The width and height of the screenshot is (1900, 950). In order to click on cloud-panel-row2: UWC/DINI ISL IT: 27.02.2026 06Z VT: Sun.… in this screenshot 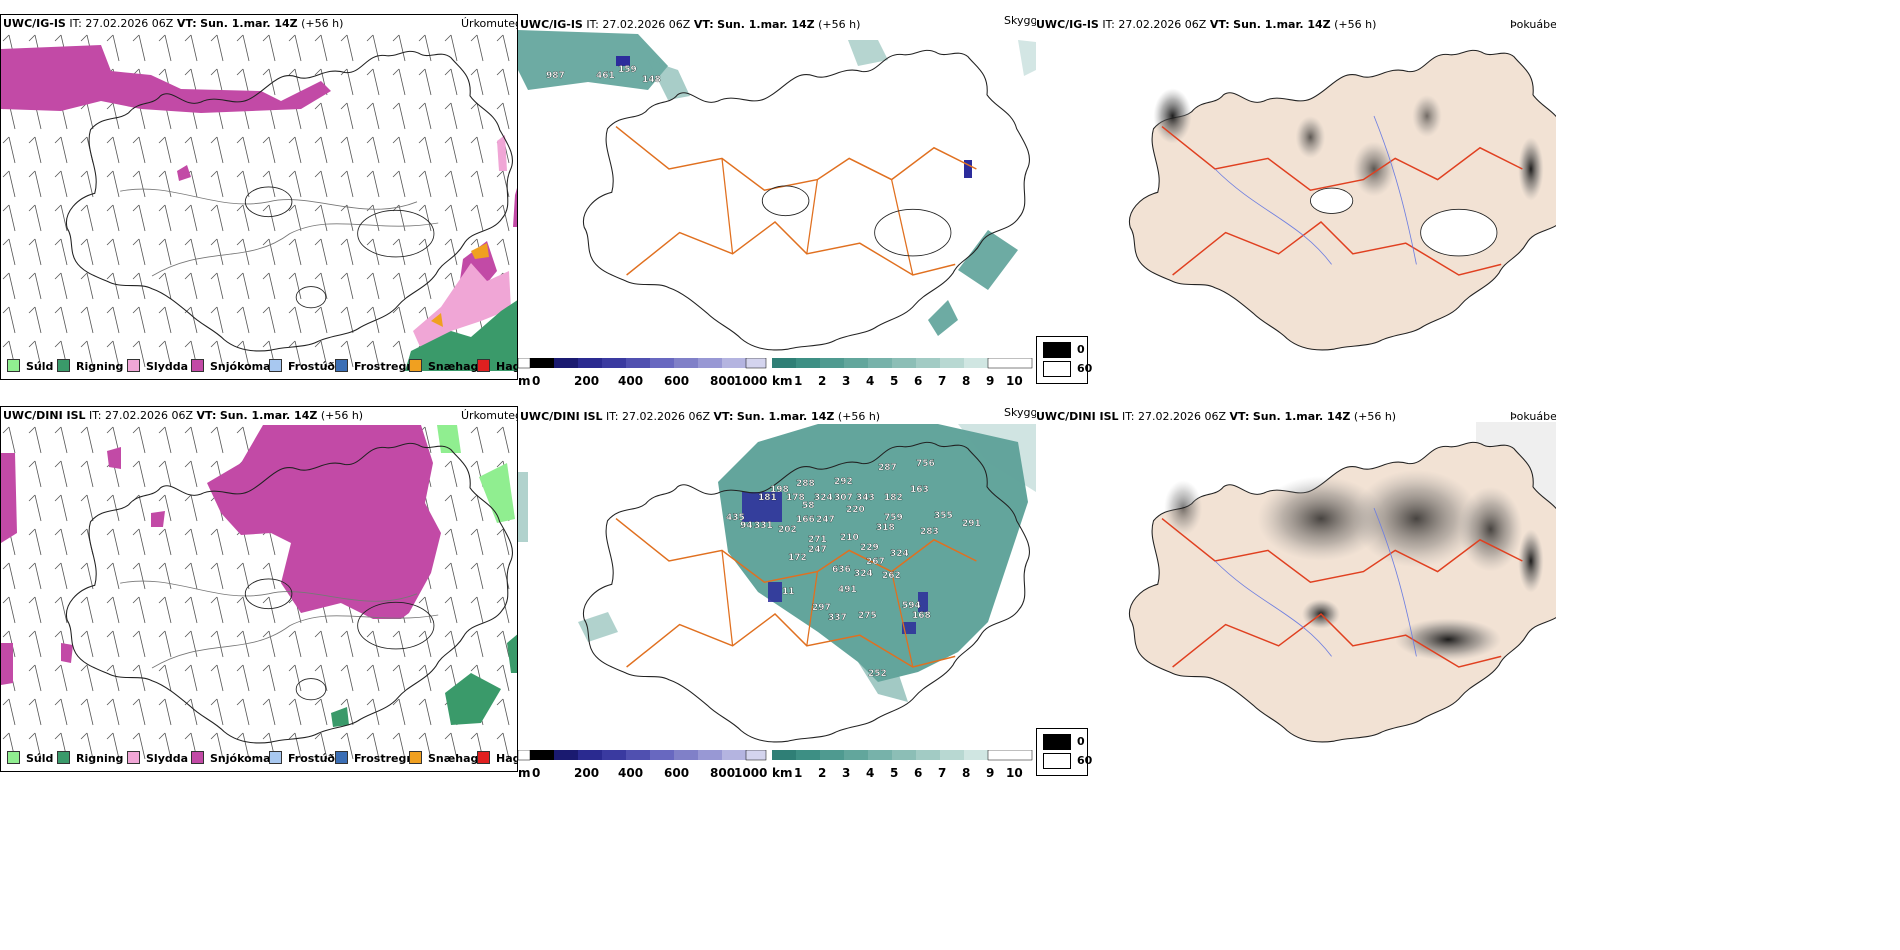, I will do `click(777, 589)`.